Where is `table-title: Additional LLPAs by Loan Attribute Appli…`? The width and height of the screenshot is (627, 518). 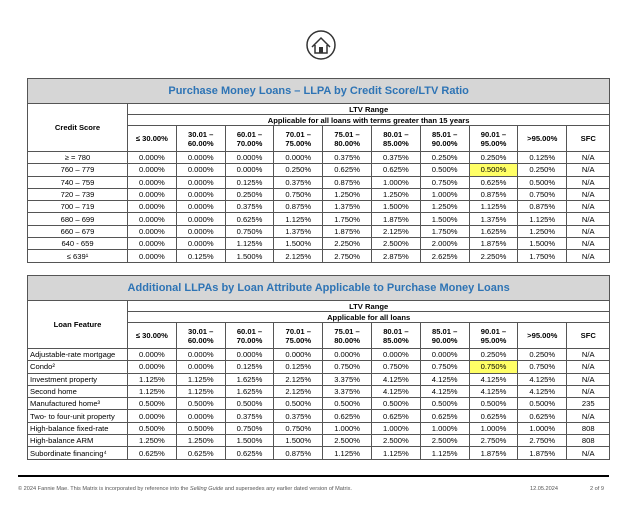
table-title: Additional LLPAs by Loan Attribute Appli… is located at coordinates (318, 288).